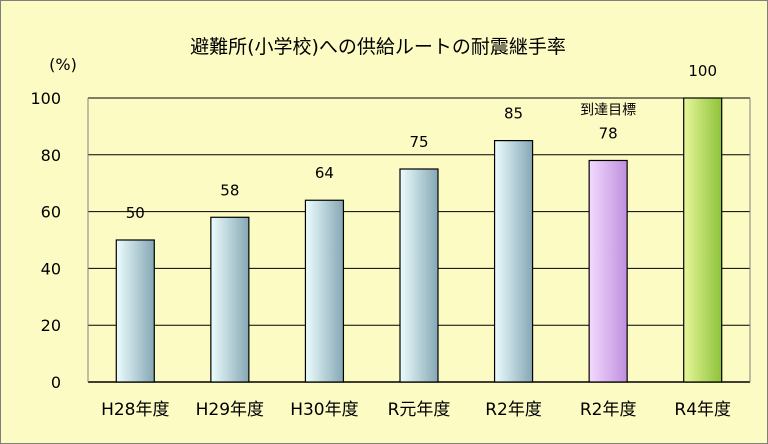 This screenshot has width=768, height=444. I want to click on x-tick-label-1: H29年度, so click(230, 410).